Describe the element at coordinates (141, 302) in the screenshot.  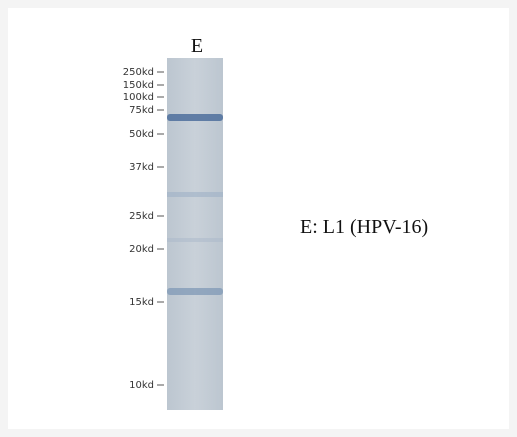
I see `marker-label: 15kd` at that location.